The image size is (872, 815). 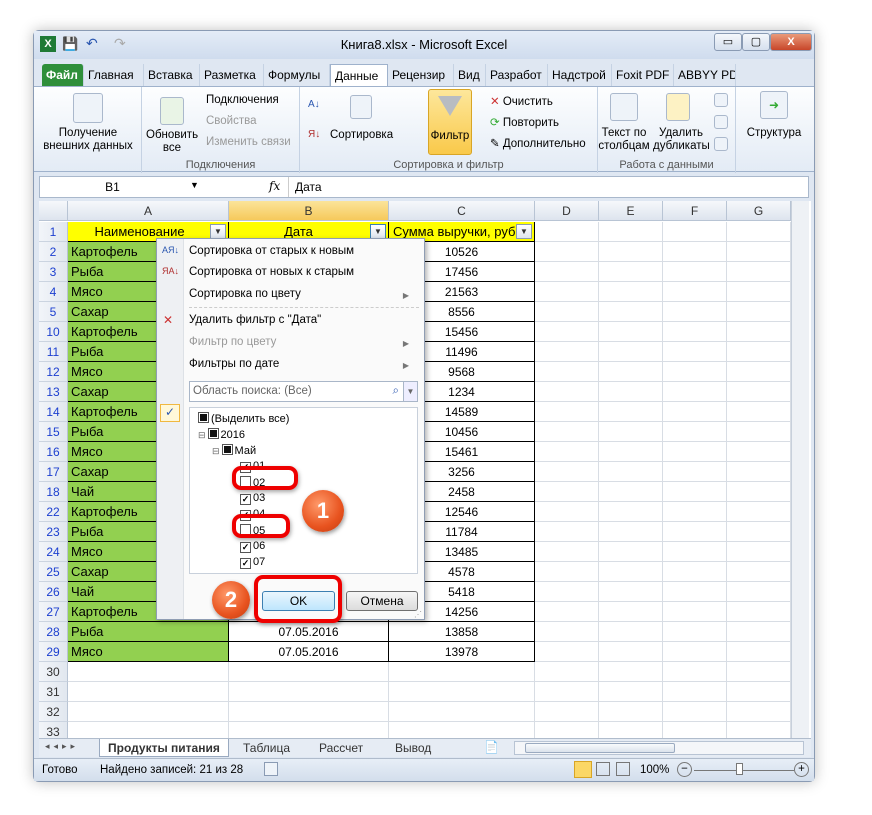 What do you see at coordinates (517, 75) in the screenshot?
I see `tab-8: Разработ` at bounding box center [517, 75].